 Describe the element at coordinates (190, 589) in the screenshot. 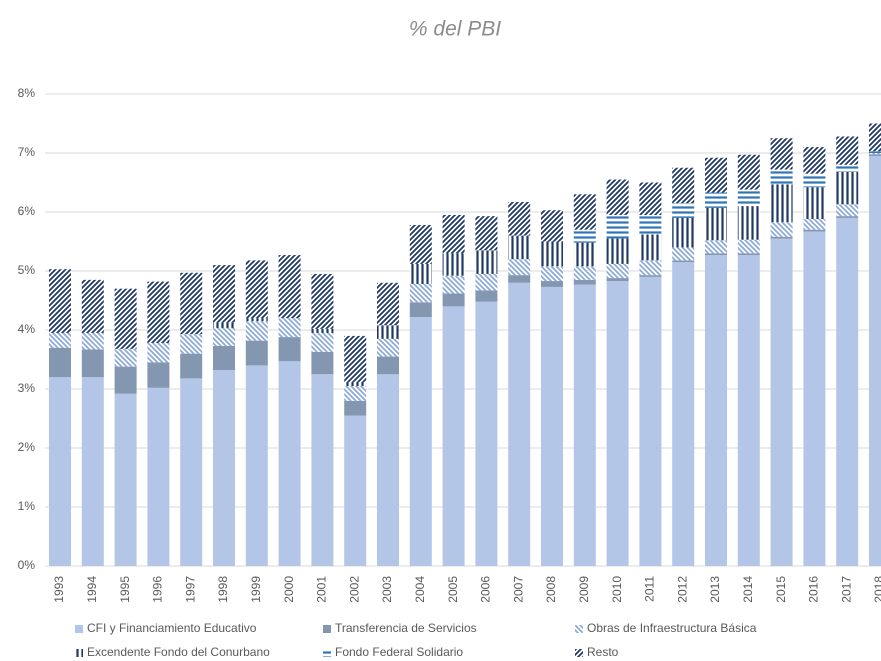

I see `x-tick-label: 1997` at that location.